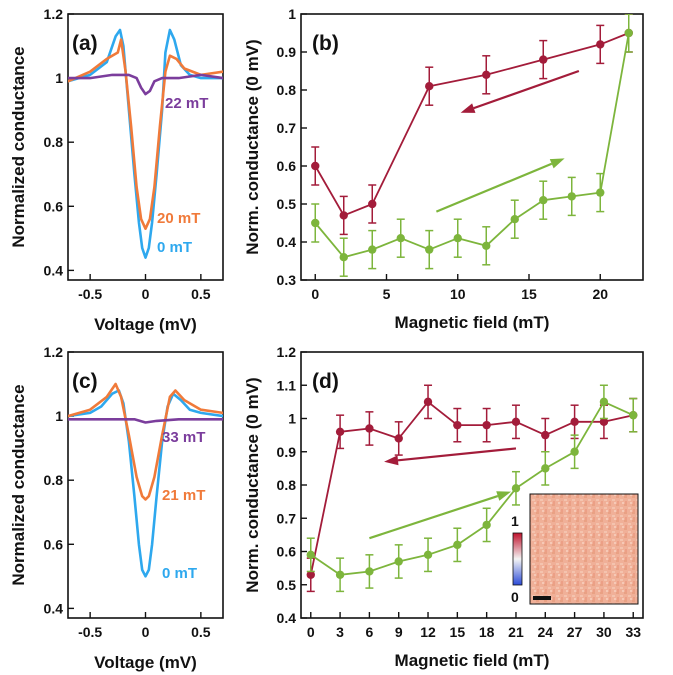  I want to click on x-tick-label: 30, so click(604, 632).